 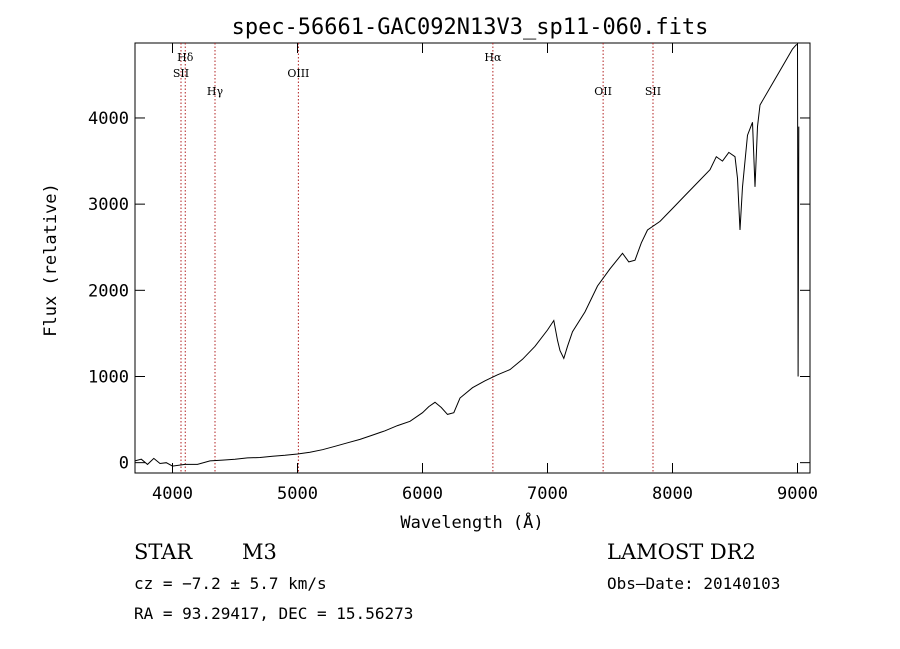 What do you see at coordinates (51, 260) in the screenshot?
I see `y-axis-label: Flux (relative)` at bounding box center [51, 260].